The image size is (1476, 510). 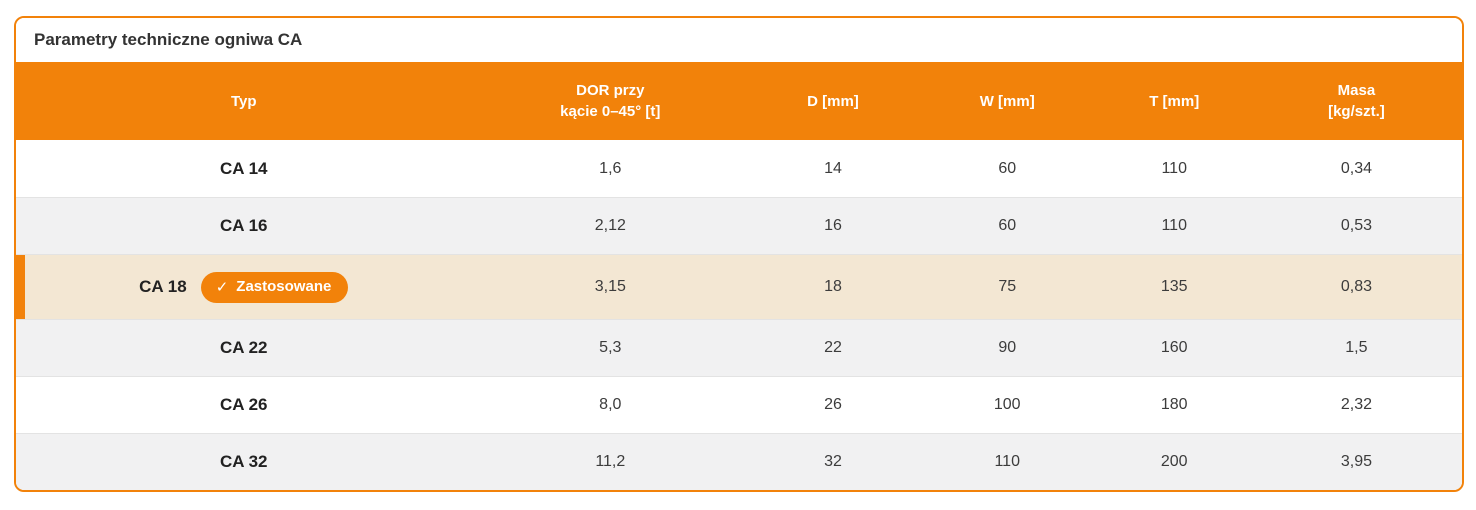 I want to click on cell-dor: 1,6, so click(x=610, y=168).